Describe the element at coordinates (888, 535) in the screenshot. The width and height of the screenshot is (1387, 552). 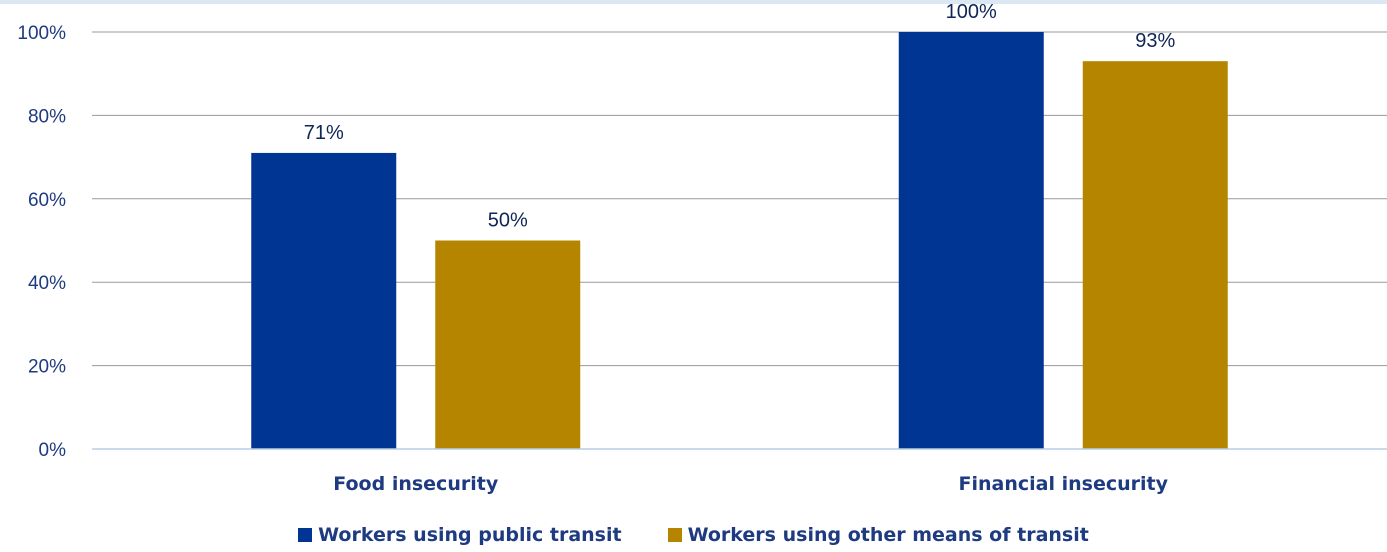
I see `legend-label-other-transit: Workers using other means of transit` at that location.